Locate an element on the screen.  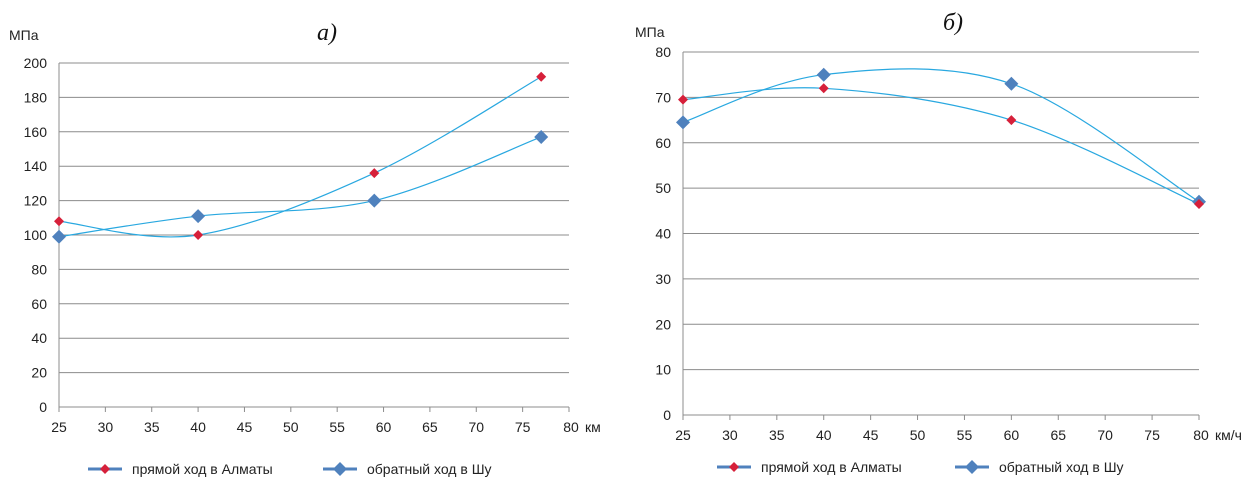
y-tick-label: 160 is located at coordinates (36, 132).